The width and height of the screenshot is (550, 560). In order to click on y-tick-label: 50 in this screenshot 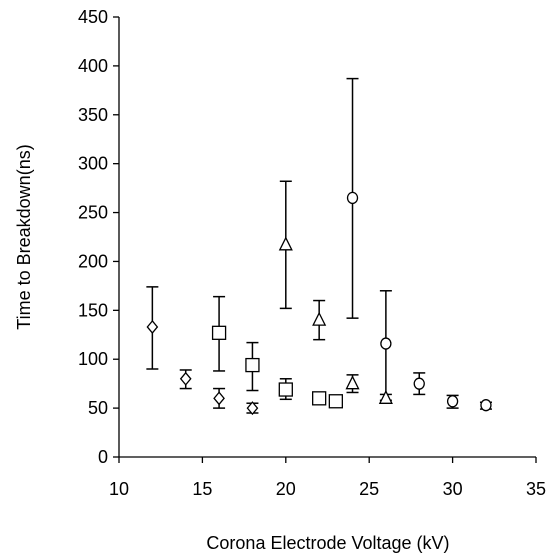, I will do `click(98, 408)`.